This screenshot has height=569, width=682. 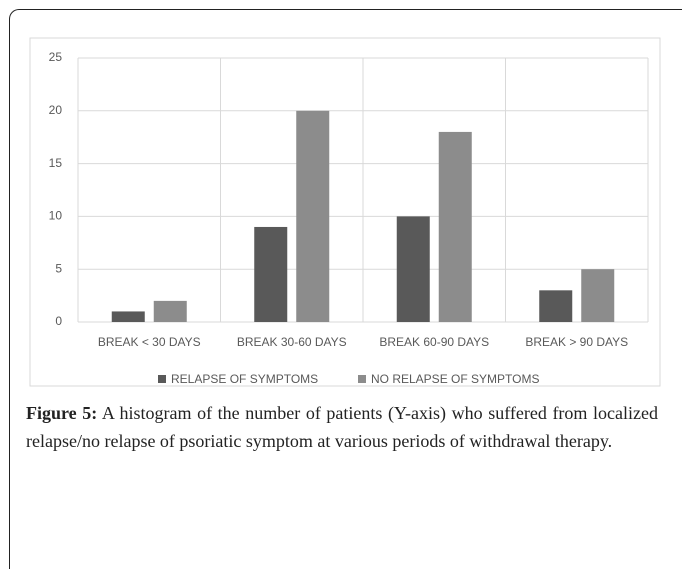 What do you see at coordinates (56, 57) in the screenshot?
I see `y-tick-label: 25` at bounding box center [56, 57].